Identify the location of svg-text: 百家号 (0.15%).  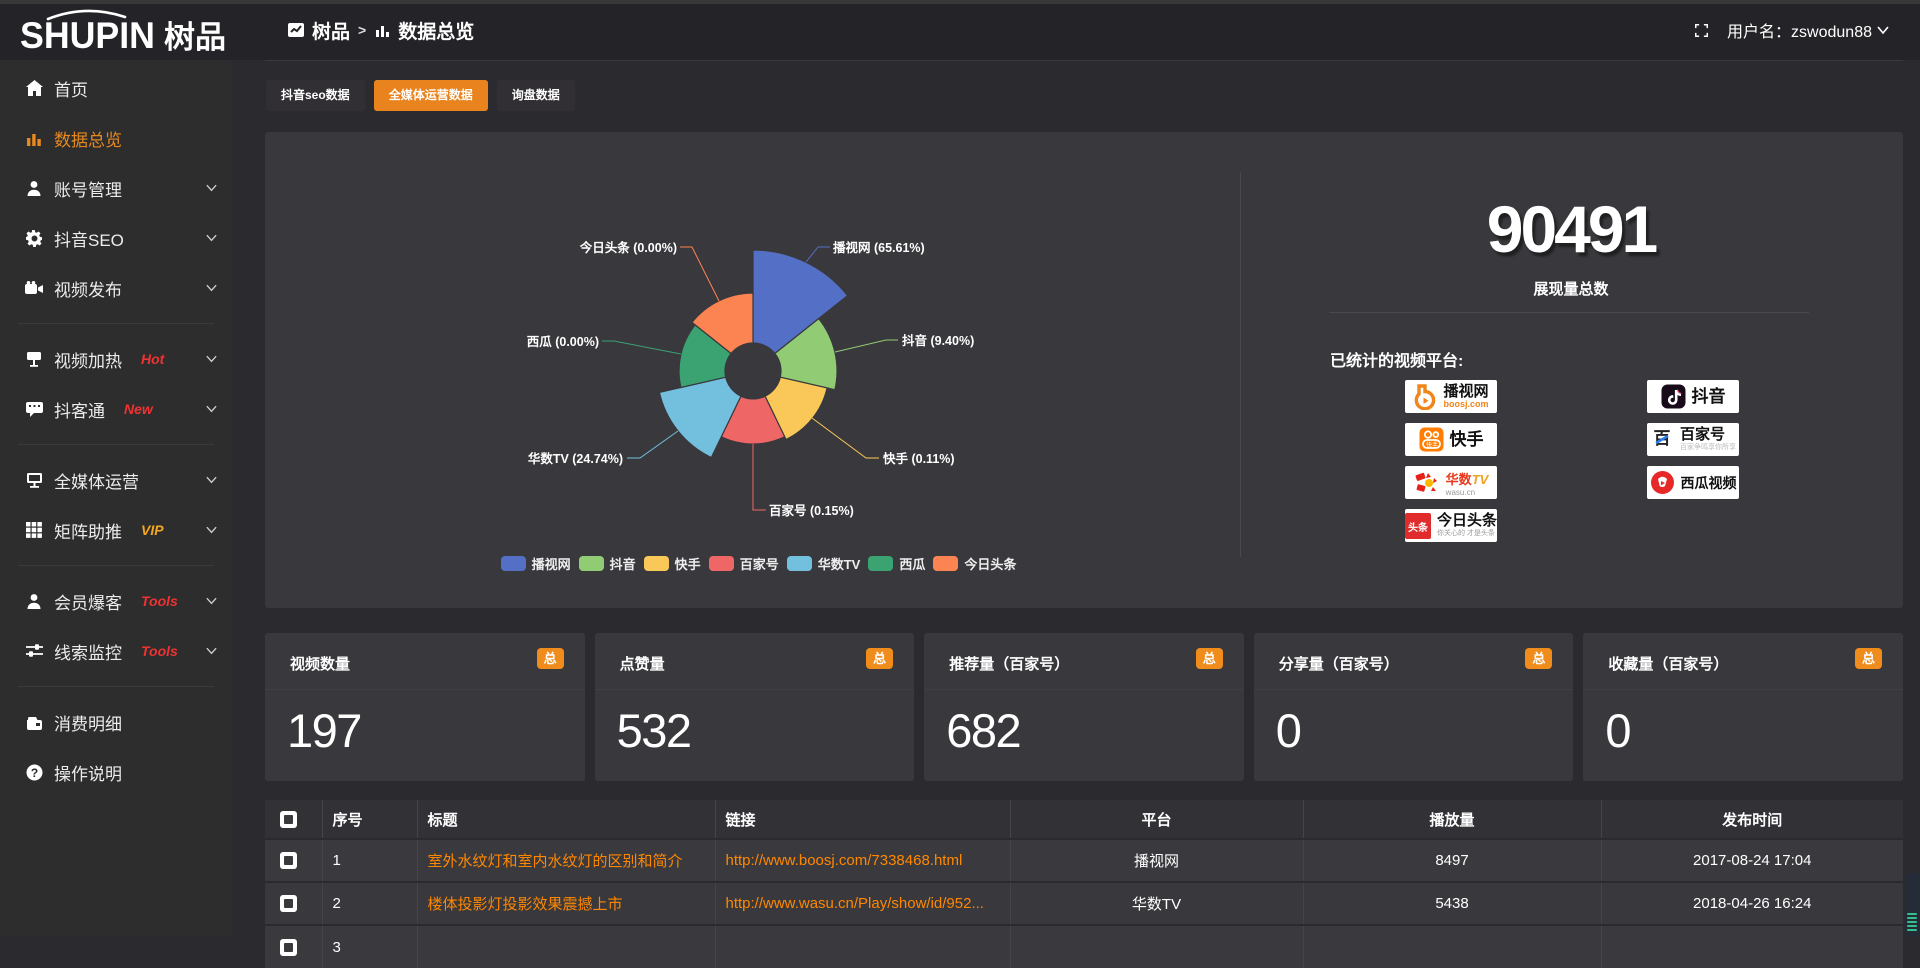
(811, 510).